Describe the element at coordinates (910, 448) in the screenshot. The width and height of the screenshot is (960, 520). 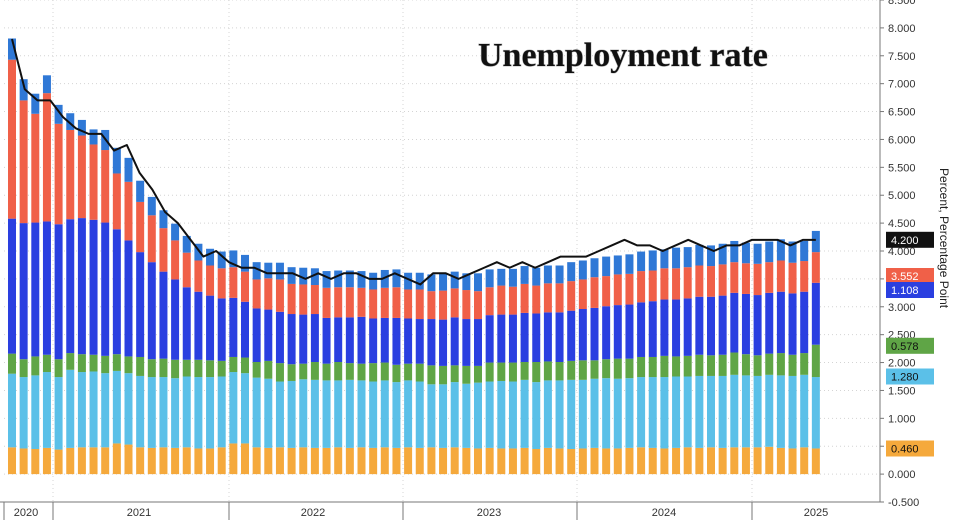
I see `value-tag: 0.460` at that location.